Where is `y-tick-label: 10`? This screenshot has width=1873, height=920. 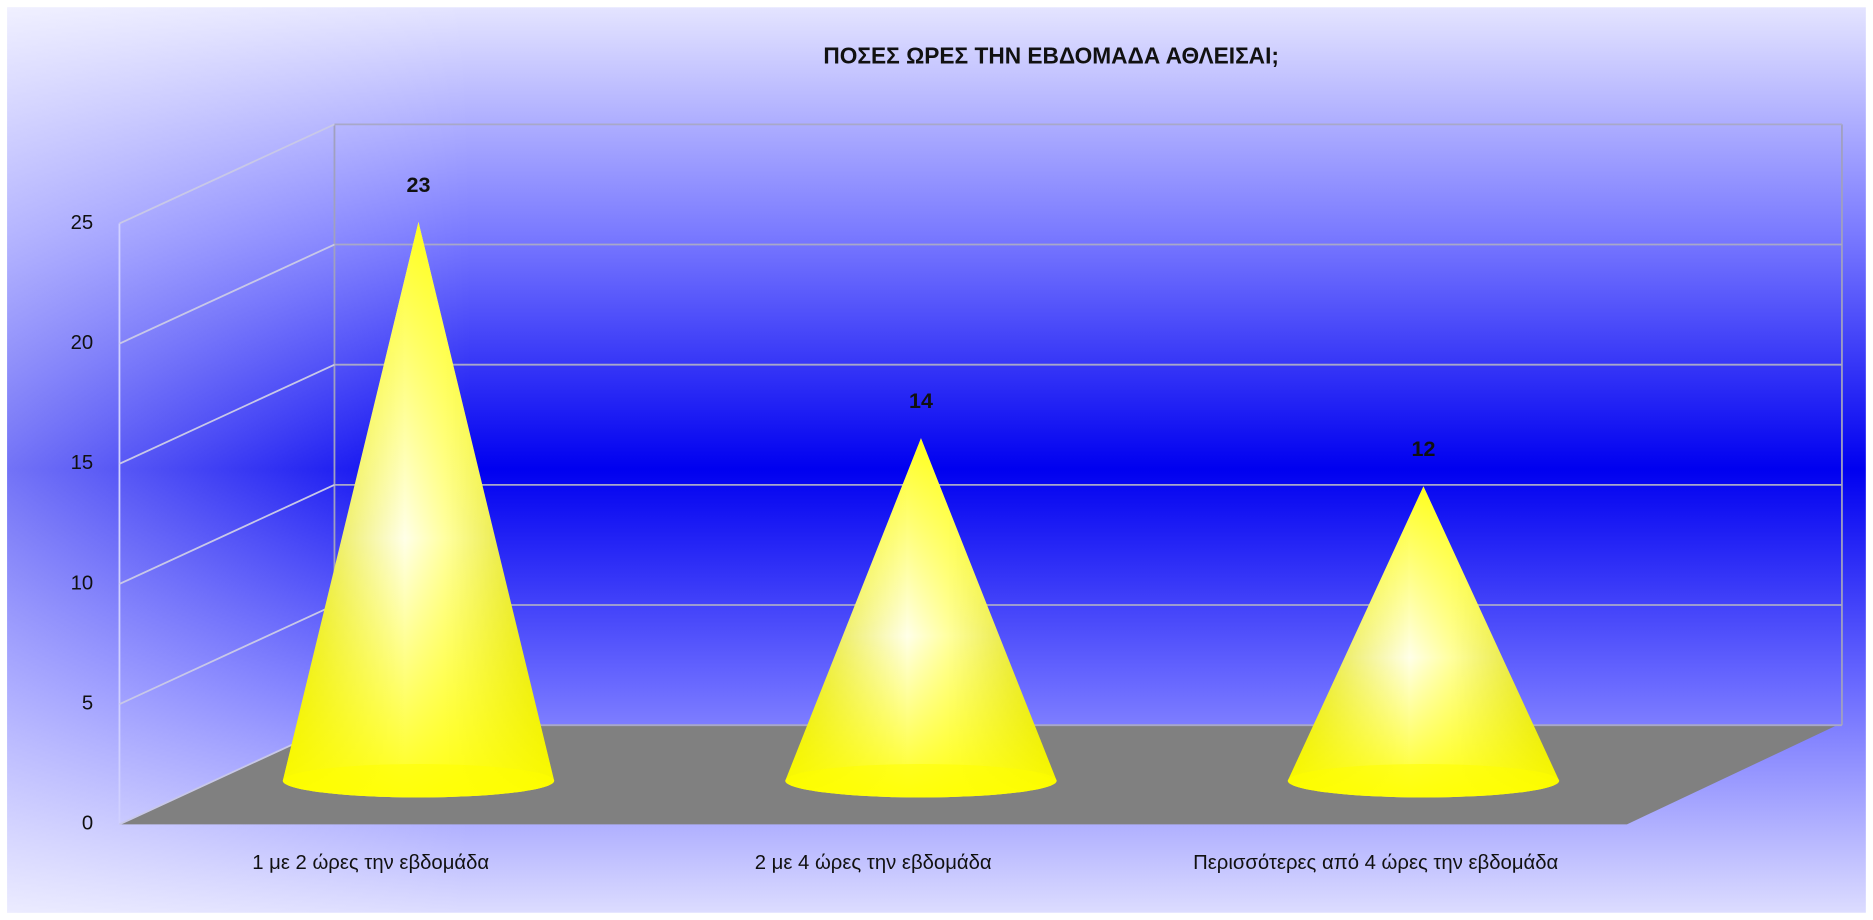
y-tick-label: 10 is located at coordinates (82, 583).